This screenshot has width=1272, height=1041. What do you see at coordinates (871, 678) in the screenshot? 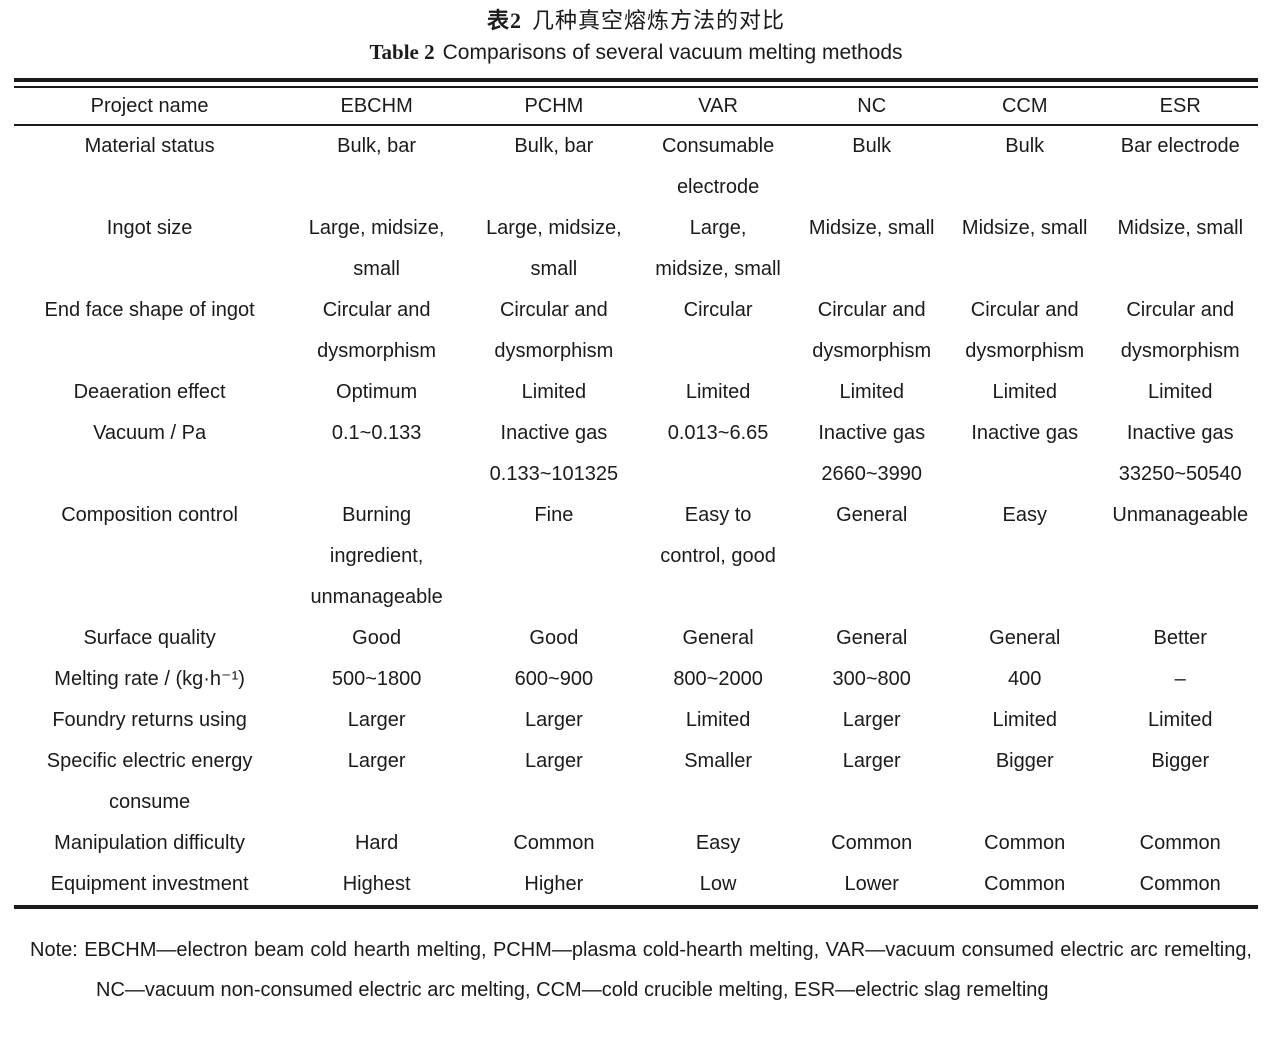
I see `cell: 300~800` at bounding box center [871, 678].